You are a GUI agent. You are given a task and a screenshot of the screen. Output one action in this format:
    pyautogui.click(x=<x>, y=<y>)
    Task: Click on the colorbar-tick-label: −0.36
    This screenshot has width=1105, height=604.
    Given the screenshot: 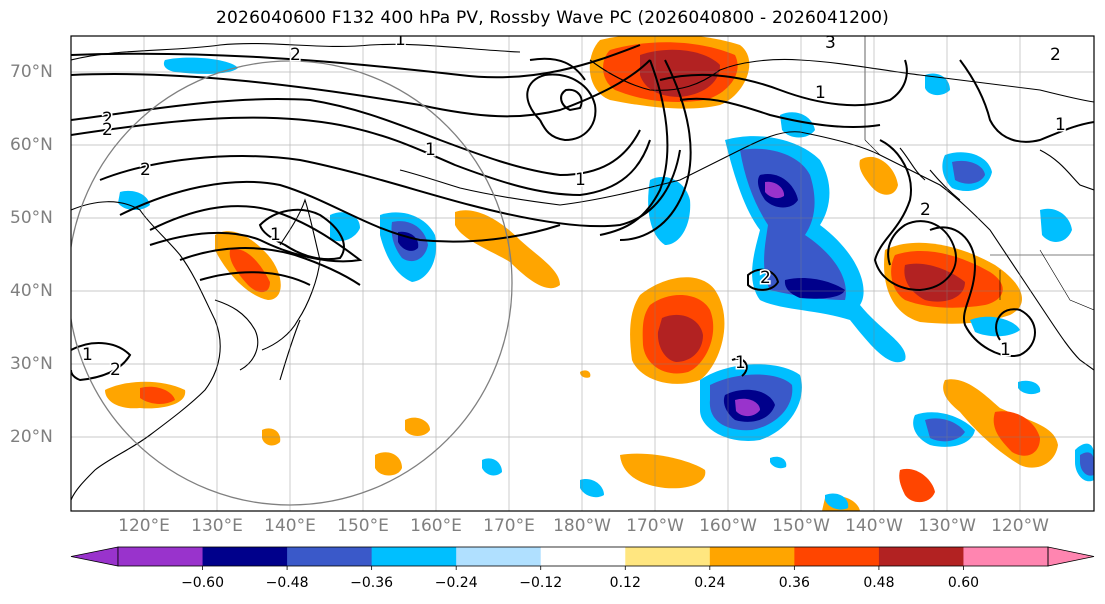 What is the action you would take?
    pyautogui.click(x=372, y=583)
    